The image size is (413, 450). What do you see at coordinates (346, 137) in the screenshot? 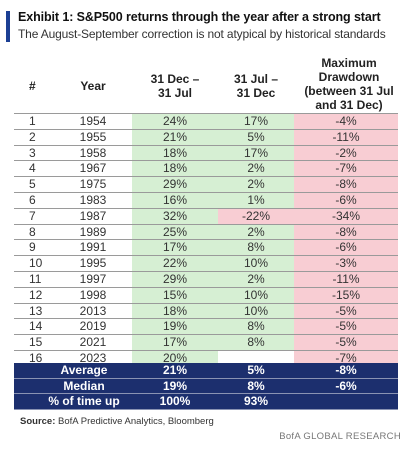
I see `cell-max-drawdown: -11%` at bounding box center [346, 137].